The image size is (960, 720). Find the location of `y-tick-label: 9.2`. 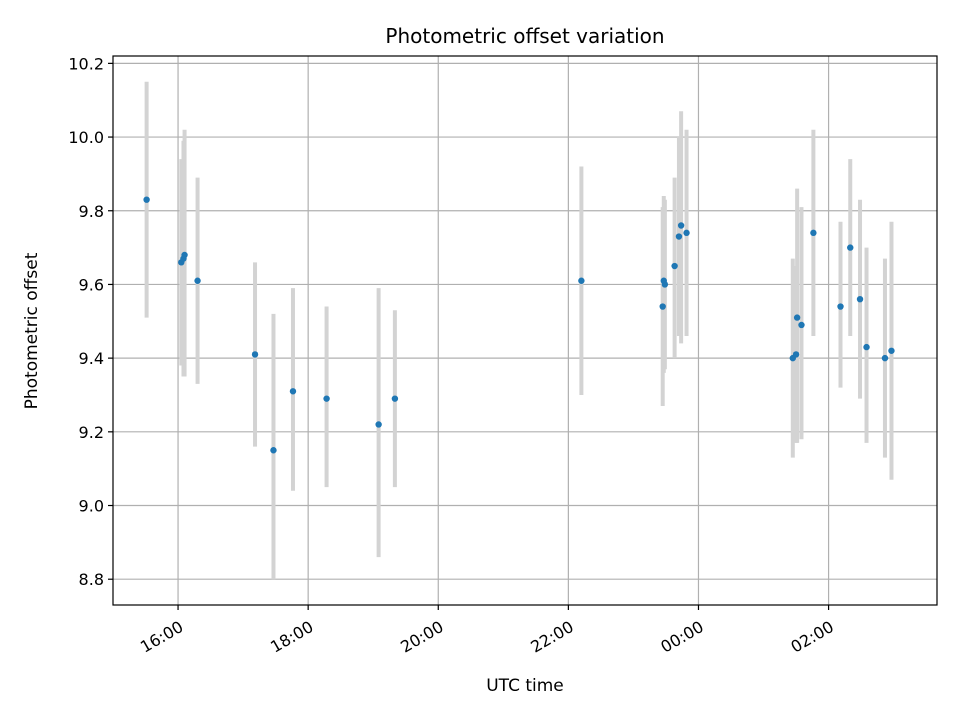

y-tick-label: 9.2 is located at coordinates (91, 432).